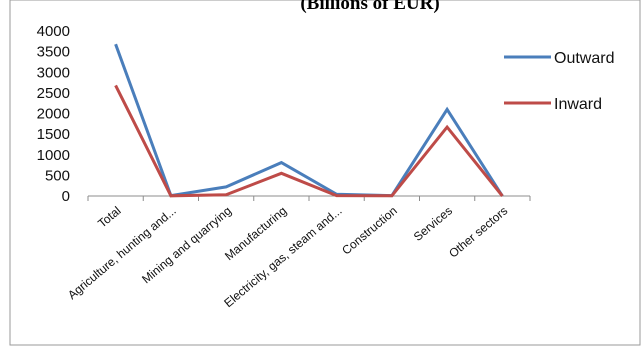  What do you see at coordinates (186, 245) in the screenshot?
I see `x-tick-label: Mining and quarrying` at bounding box center [186, 245].